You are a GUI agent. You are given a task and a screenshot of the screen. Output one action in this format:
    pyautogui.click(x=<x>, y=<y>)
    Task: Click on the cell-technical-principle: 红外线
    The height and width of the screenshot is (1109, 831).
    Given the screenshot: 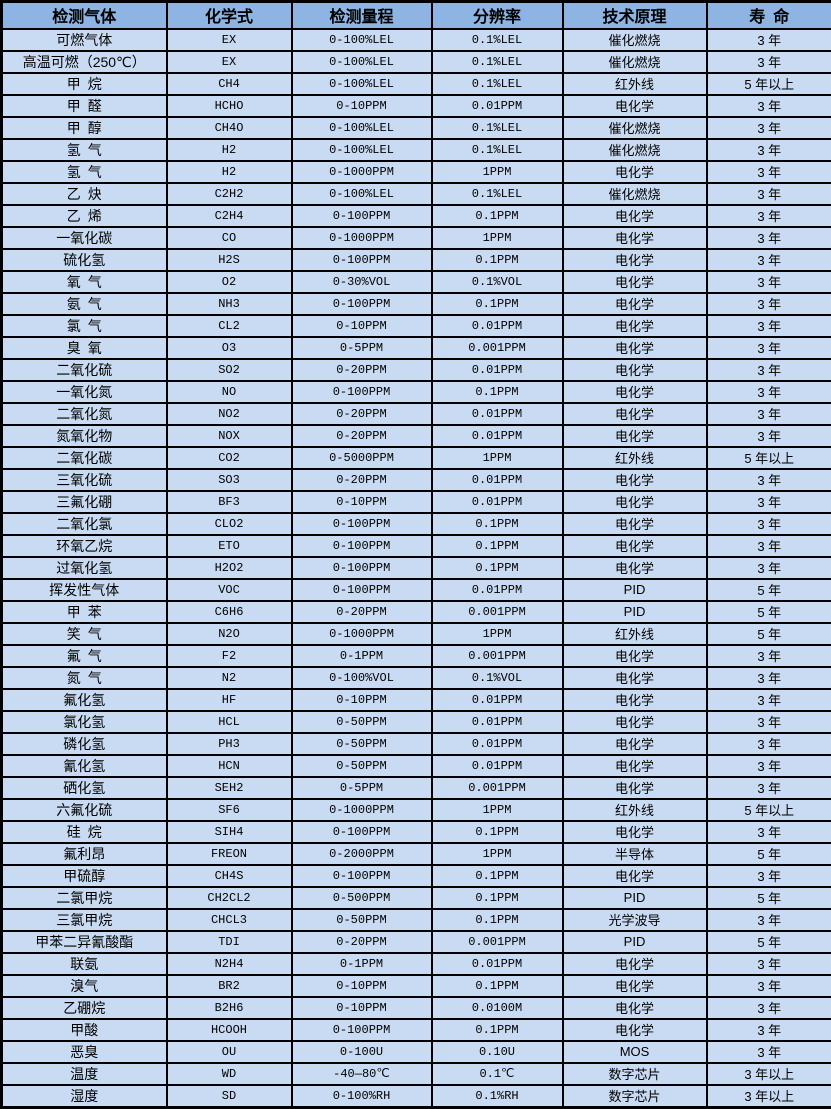 What is the action you would take?
    pyautogui.click(x=635, y=458)
    